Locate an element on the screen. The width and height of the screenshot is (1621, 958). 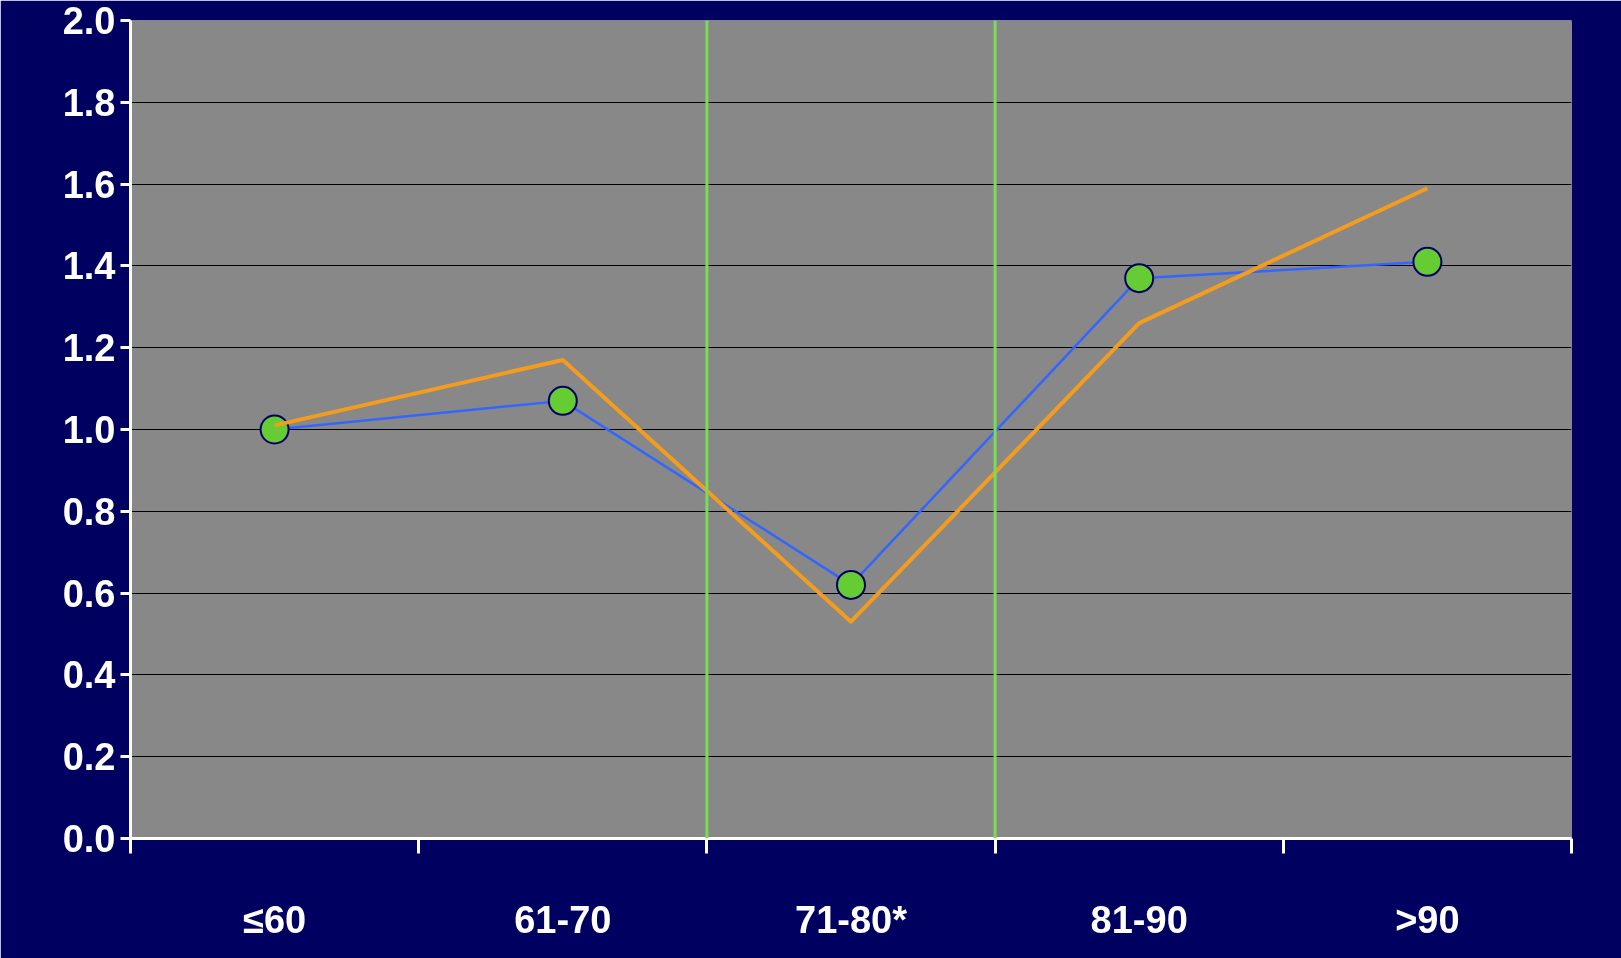
y-tick-label: 1.8 is located at coordinates (89, 102).